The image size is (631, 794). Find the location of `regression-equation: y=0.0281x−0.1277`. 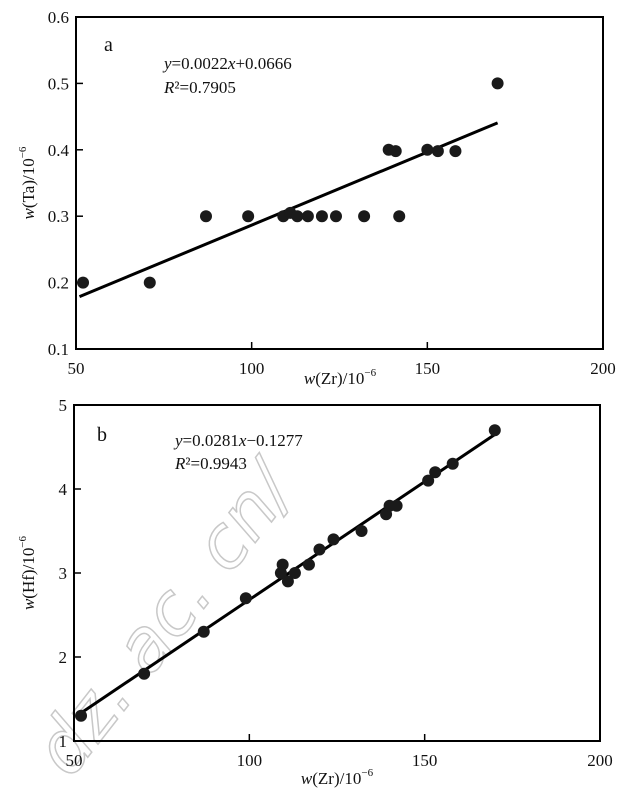

regression-equation: y=0.0281x−0.1277 is located at coordinates (238, 440).